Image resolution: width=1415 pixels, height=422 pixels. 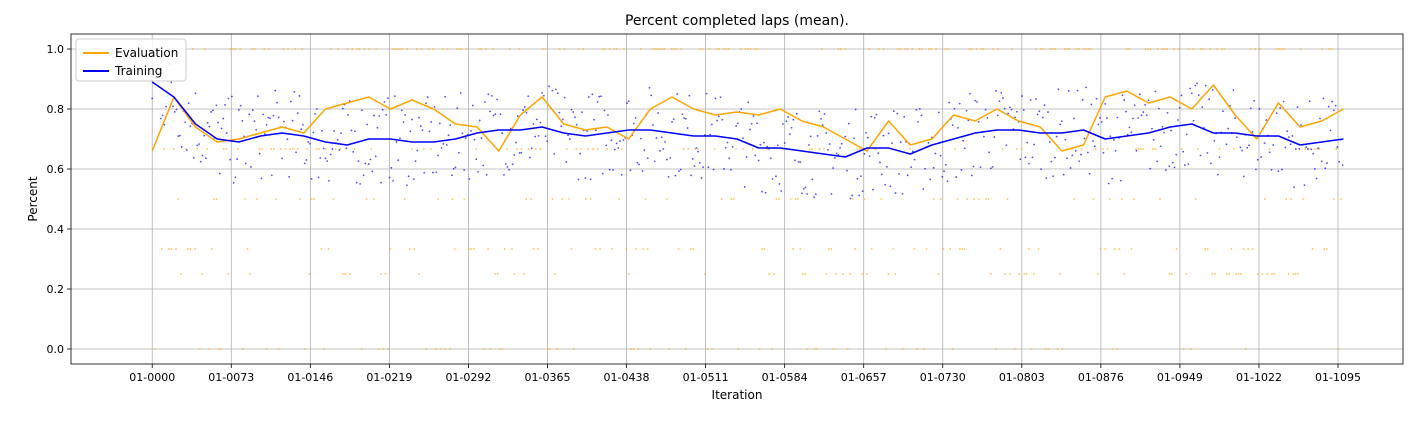 I want to click on y-tick-label: 0.0, so click(x=56, y=349).